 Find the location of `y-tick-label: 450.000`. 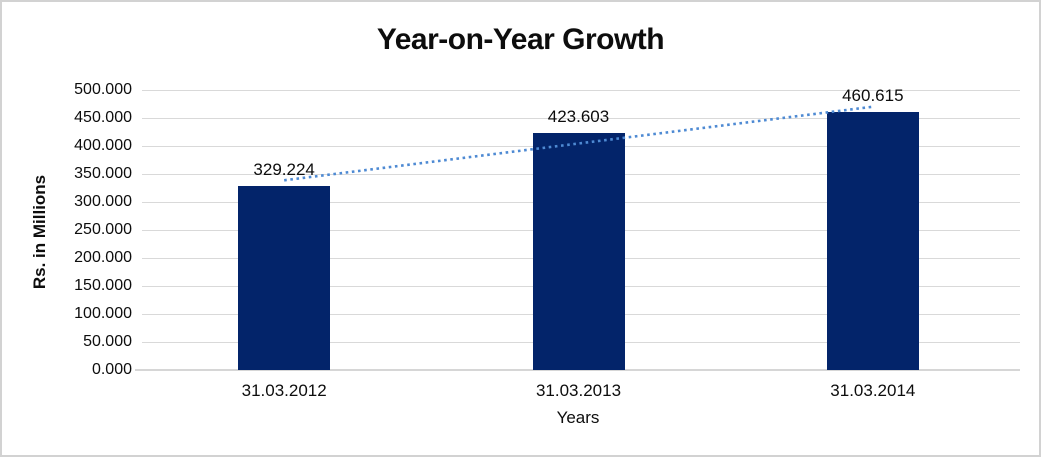

y-tick-label: 450.000 is located at coordinates (103, 117).